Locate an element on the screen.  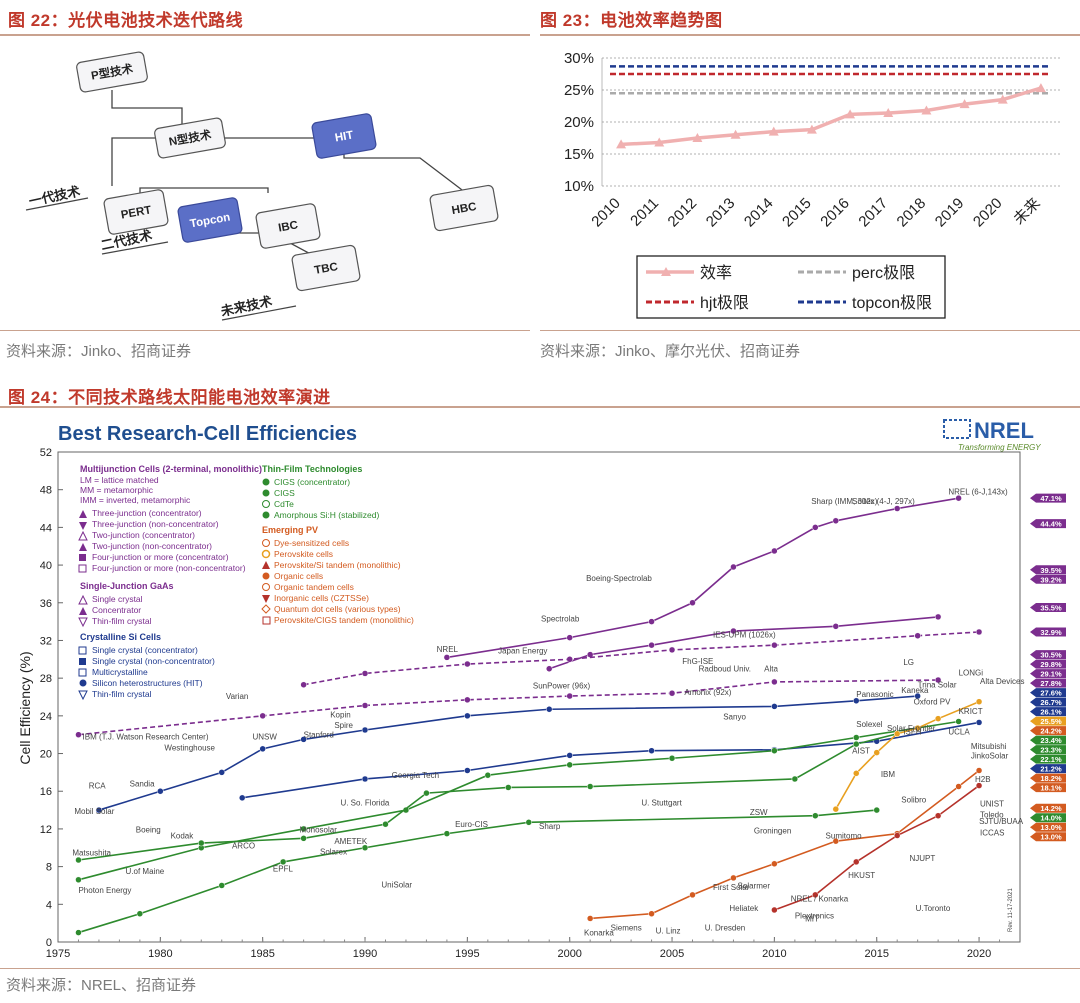
nrel-annotation: MIT is located at coordinates (812, 918).